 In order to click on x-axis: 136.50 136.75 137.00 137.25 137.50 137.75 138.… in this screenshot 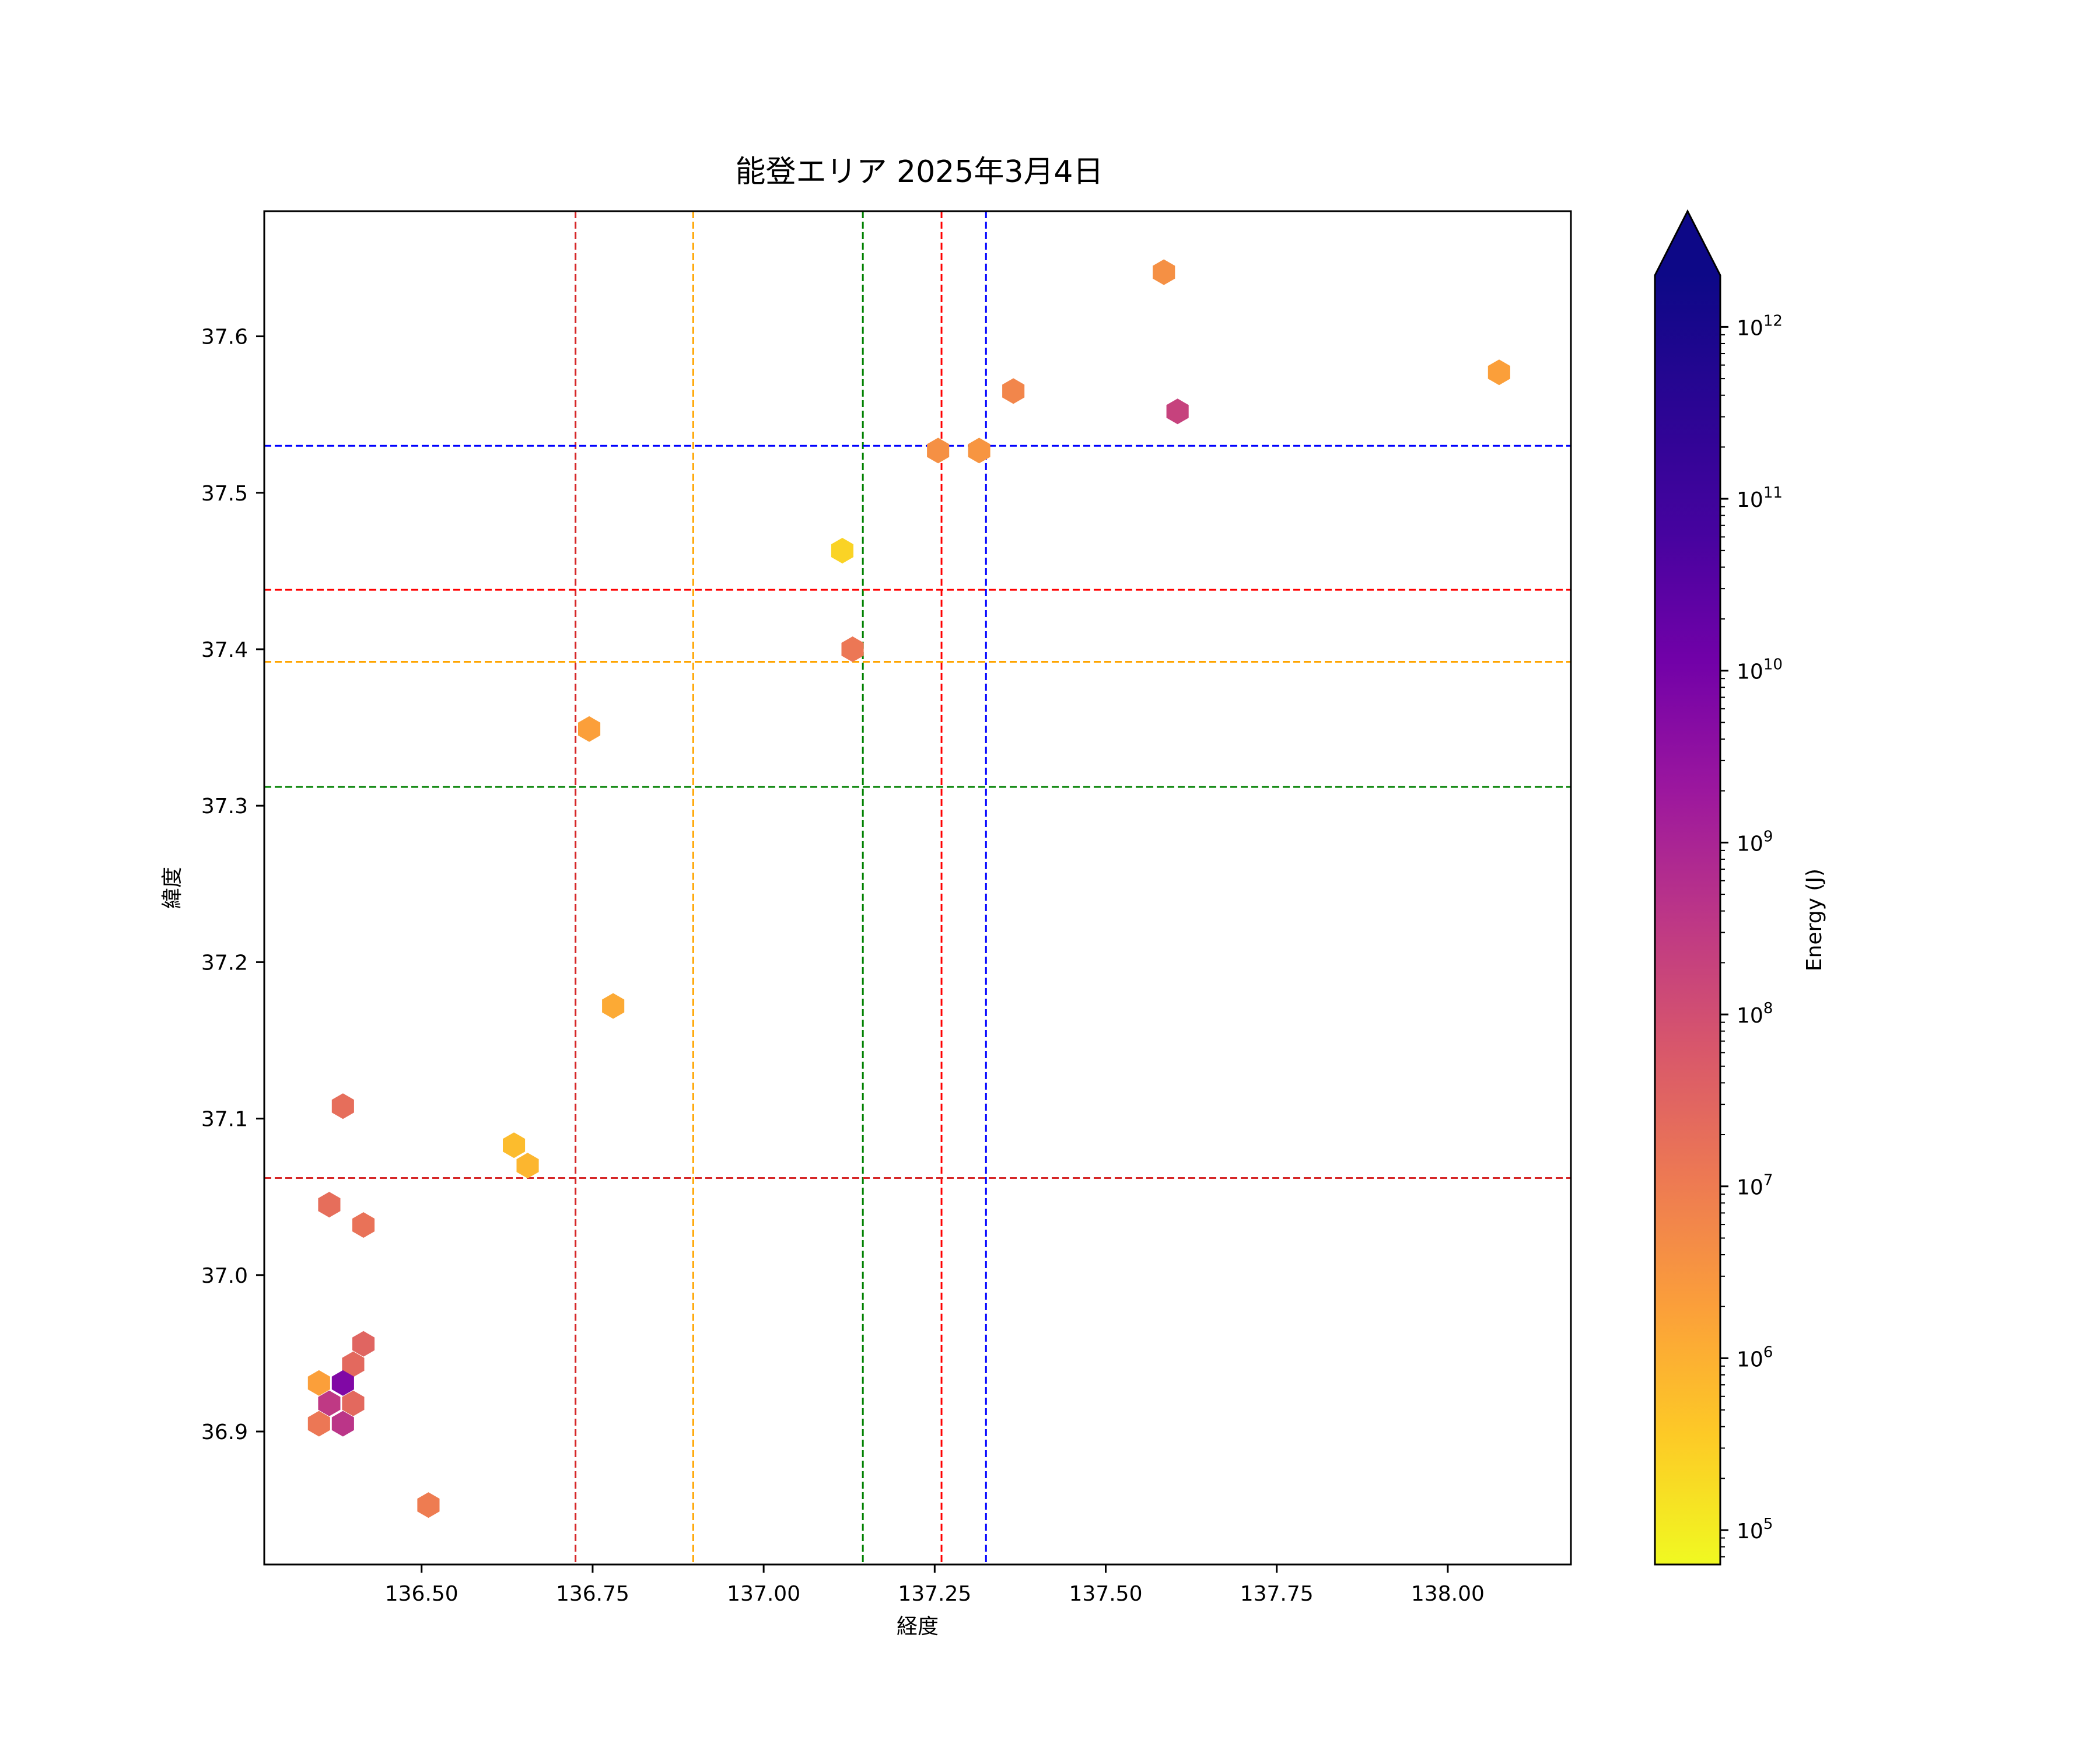, I will do `click(935, 1585)`.